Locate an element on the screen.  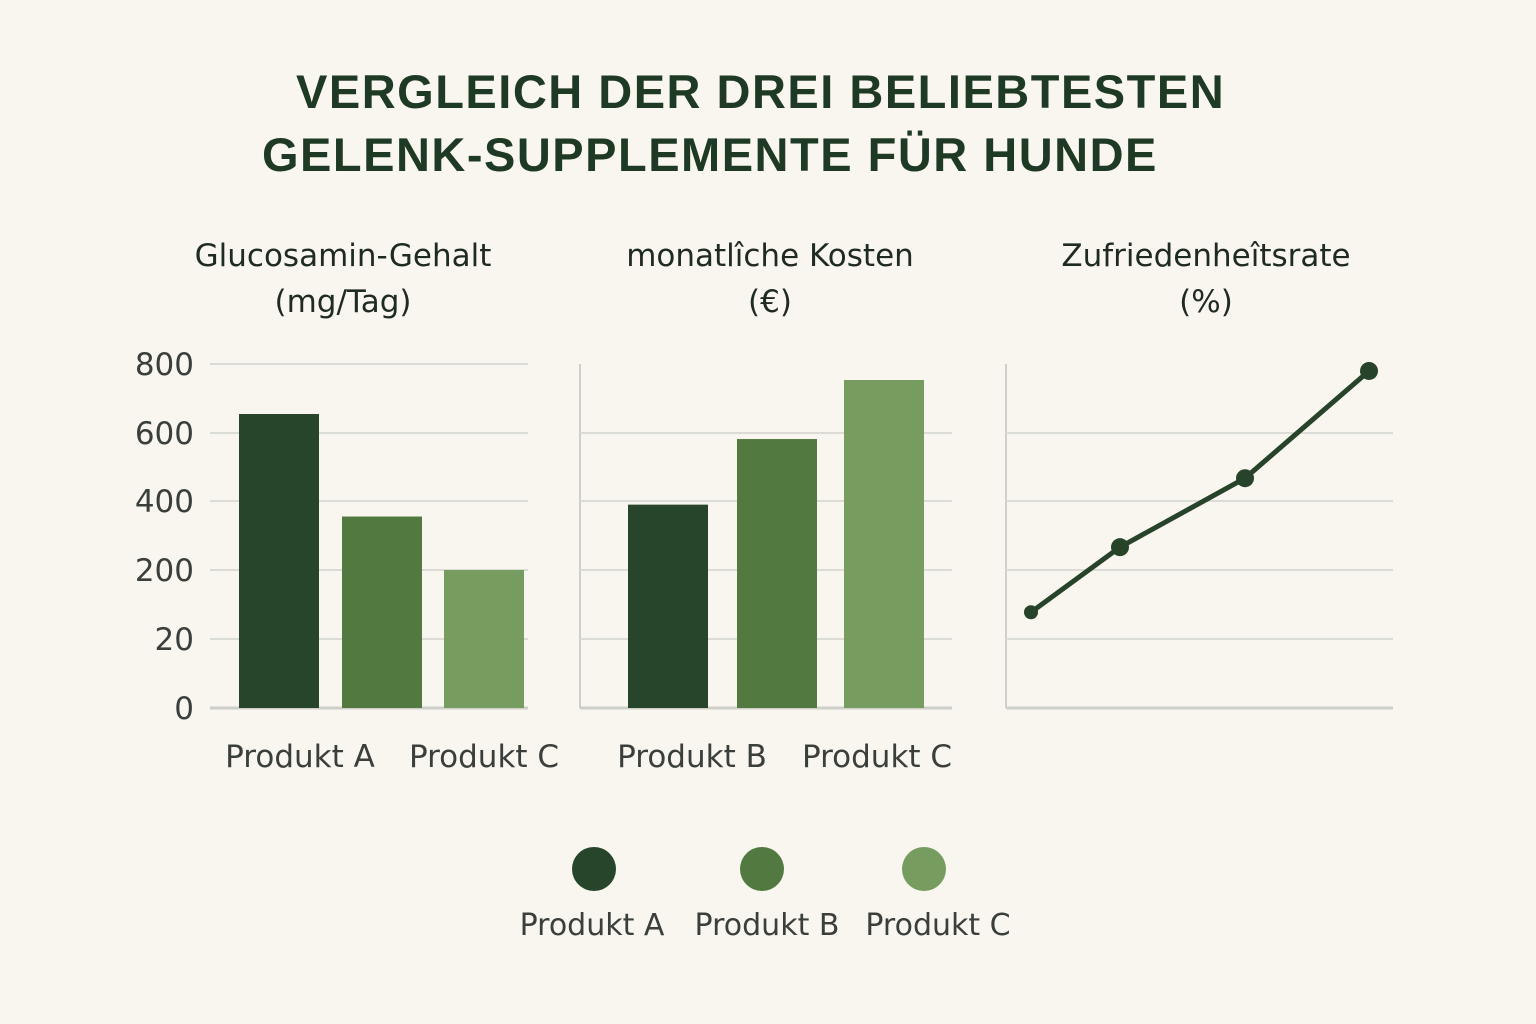
panel-title-costs-line-2: (€) is located at coordinates (770, 302).